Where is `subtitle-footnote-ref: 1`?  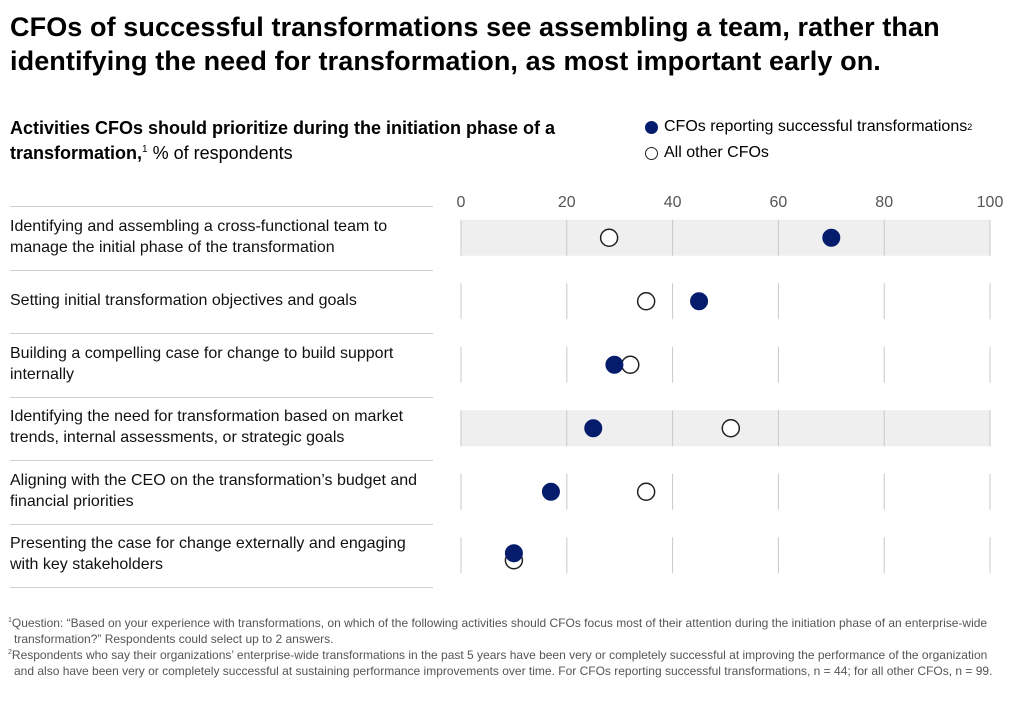
subtitle-footnote-ref: 1 is located at coordinates (145, 149).